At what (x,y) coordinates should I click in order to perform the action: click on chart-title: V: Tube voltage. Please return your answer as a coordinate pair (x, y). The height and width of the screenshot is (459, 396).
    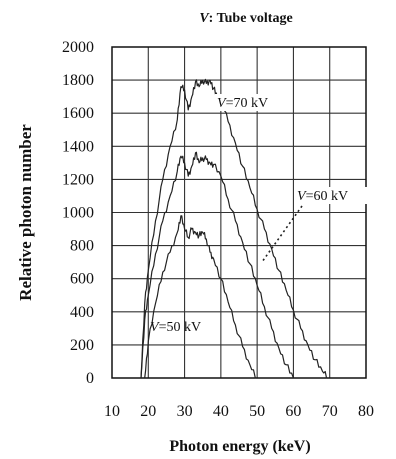
    Looking at the image, I should click on (245, 18).